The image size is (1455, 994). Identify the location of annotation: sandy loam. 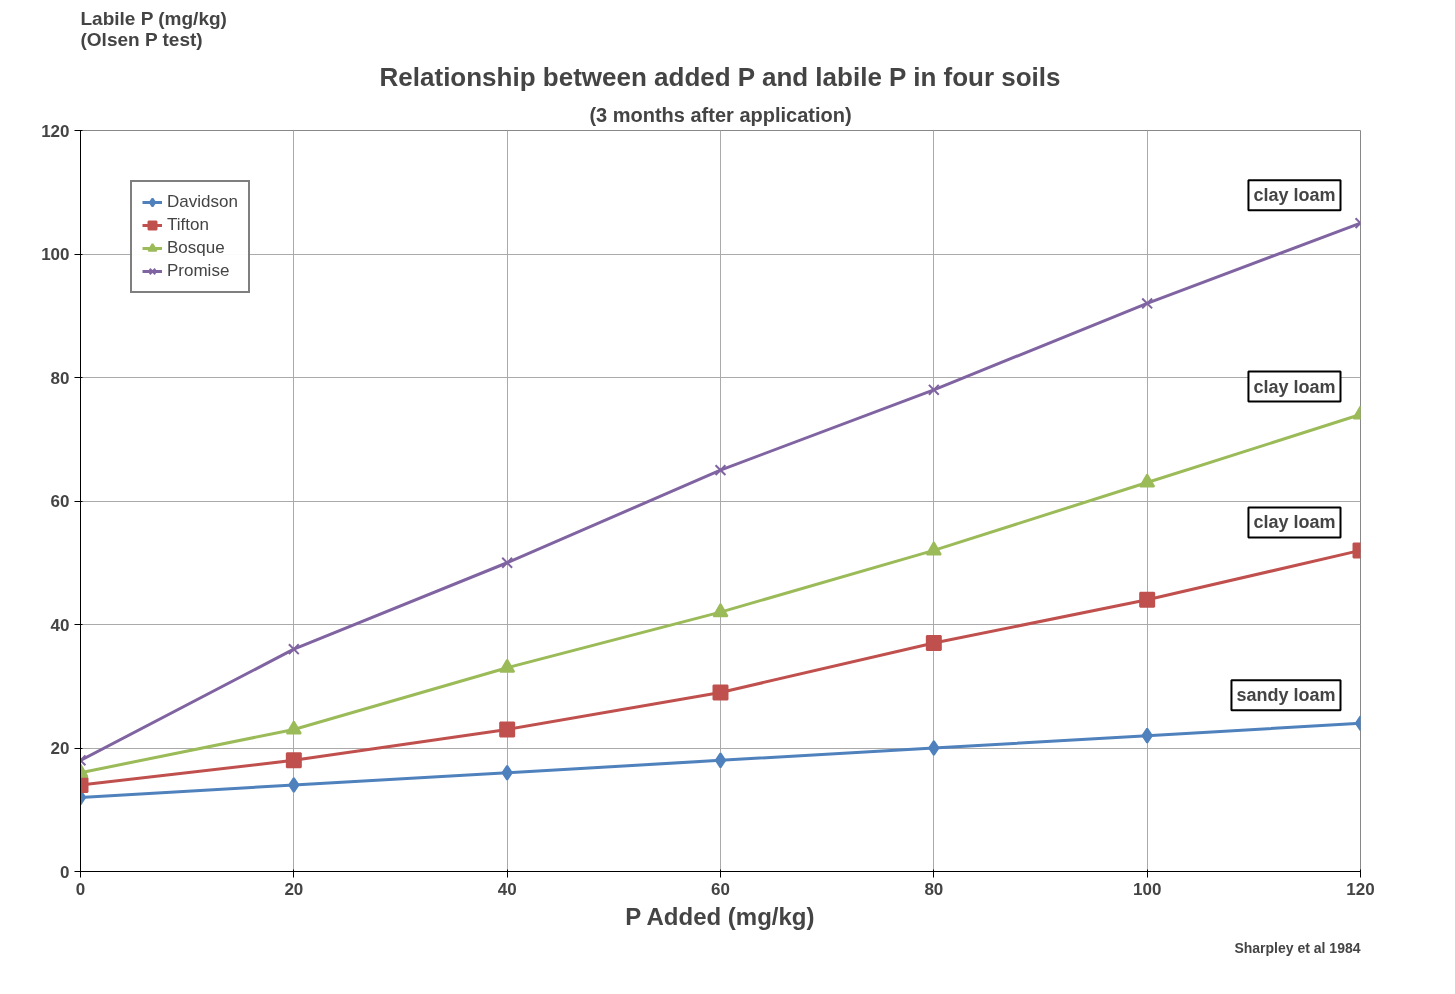
(1286, 695).